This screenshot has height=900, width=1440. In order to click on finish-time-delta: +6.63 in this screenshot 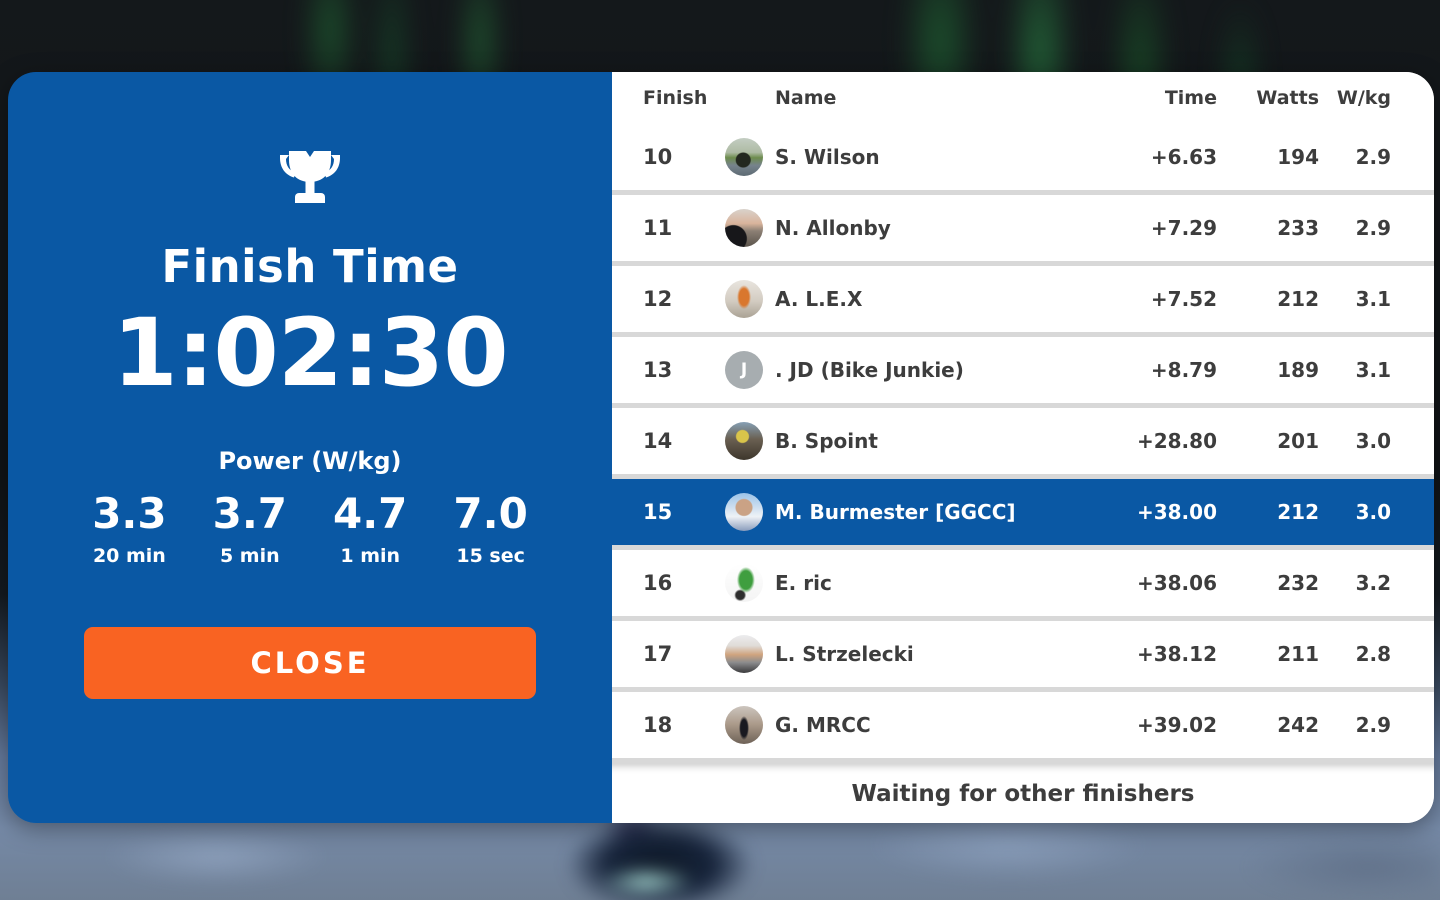, I will do `click(1183, 157)`.